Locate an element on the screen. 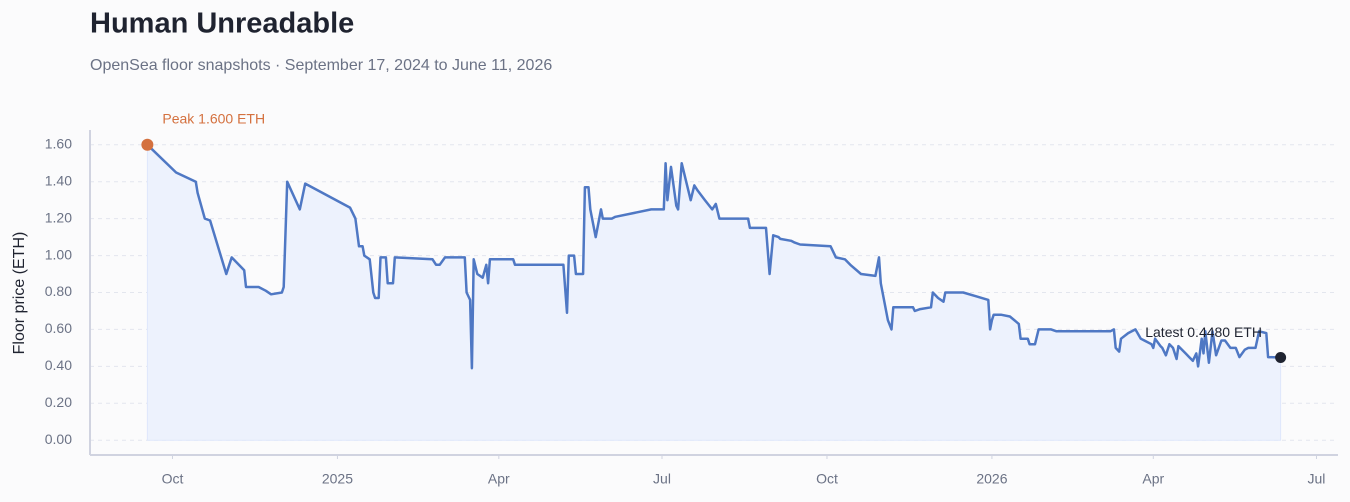 The height and width of the screenshot is (502, 1350). peak-label: Peak 1.600 ETH is located at coordinates (213, 118).